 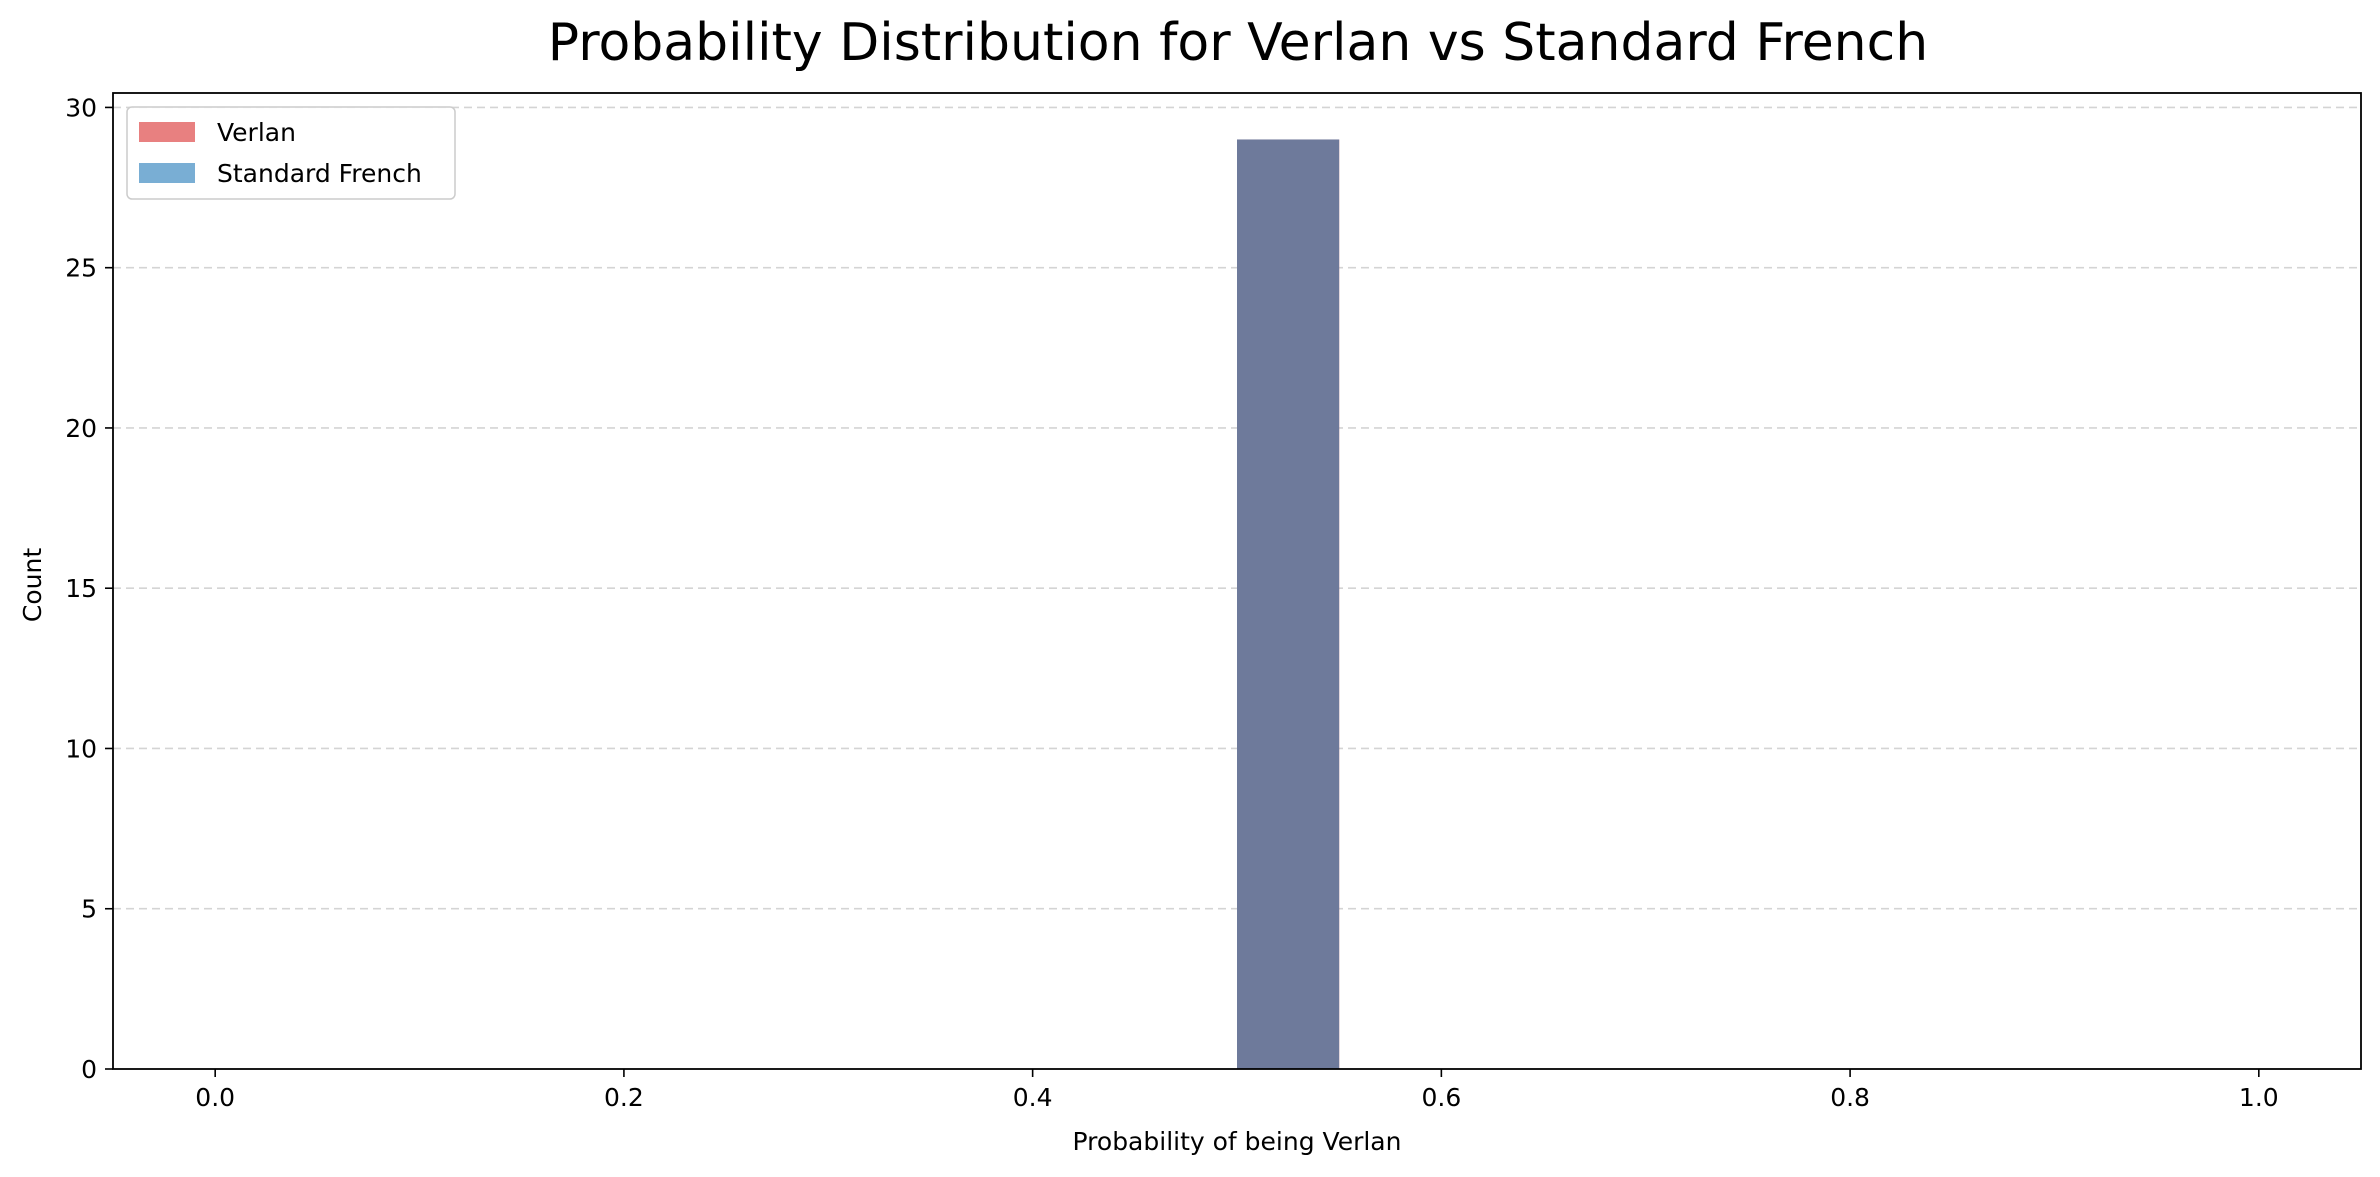 What do you see at coordinates (1441, 1097) in the screenshot?
I see `x-tick-label: 0.6` at bounding box center [1441, 1097].